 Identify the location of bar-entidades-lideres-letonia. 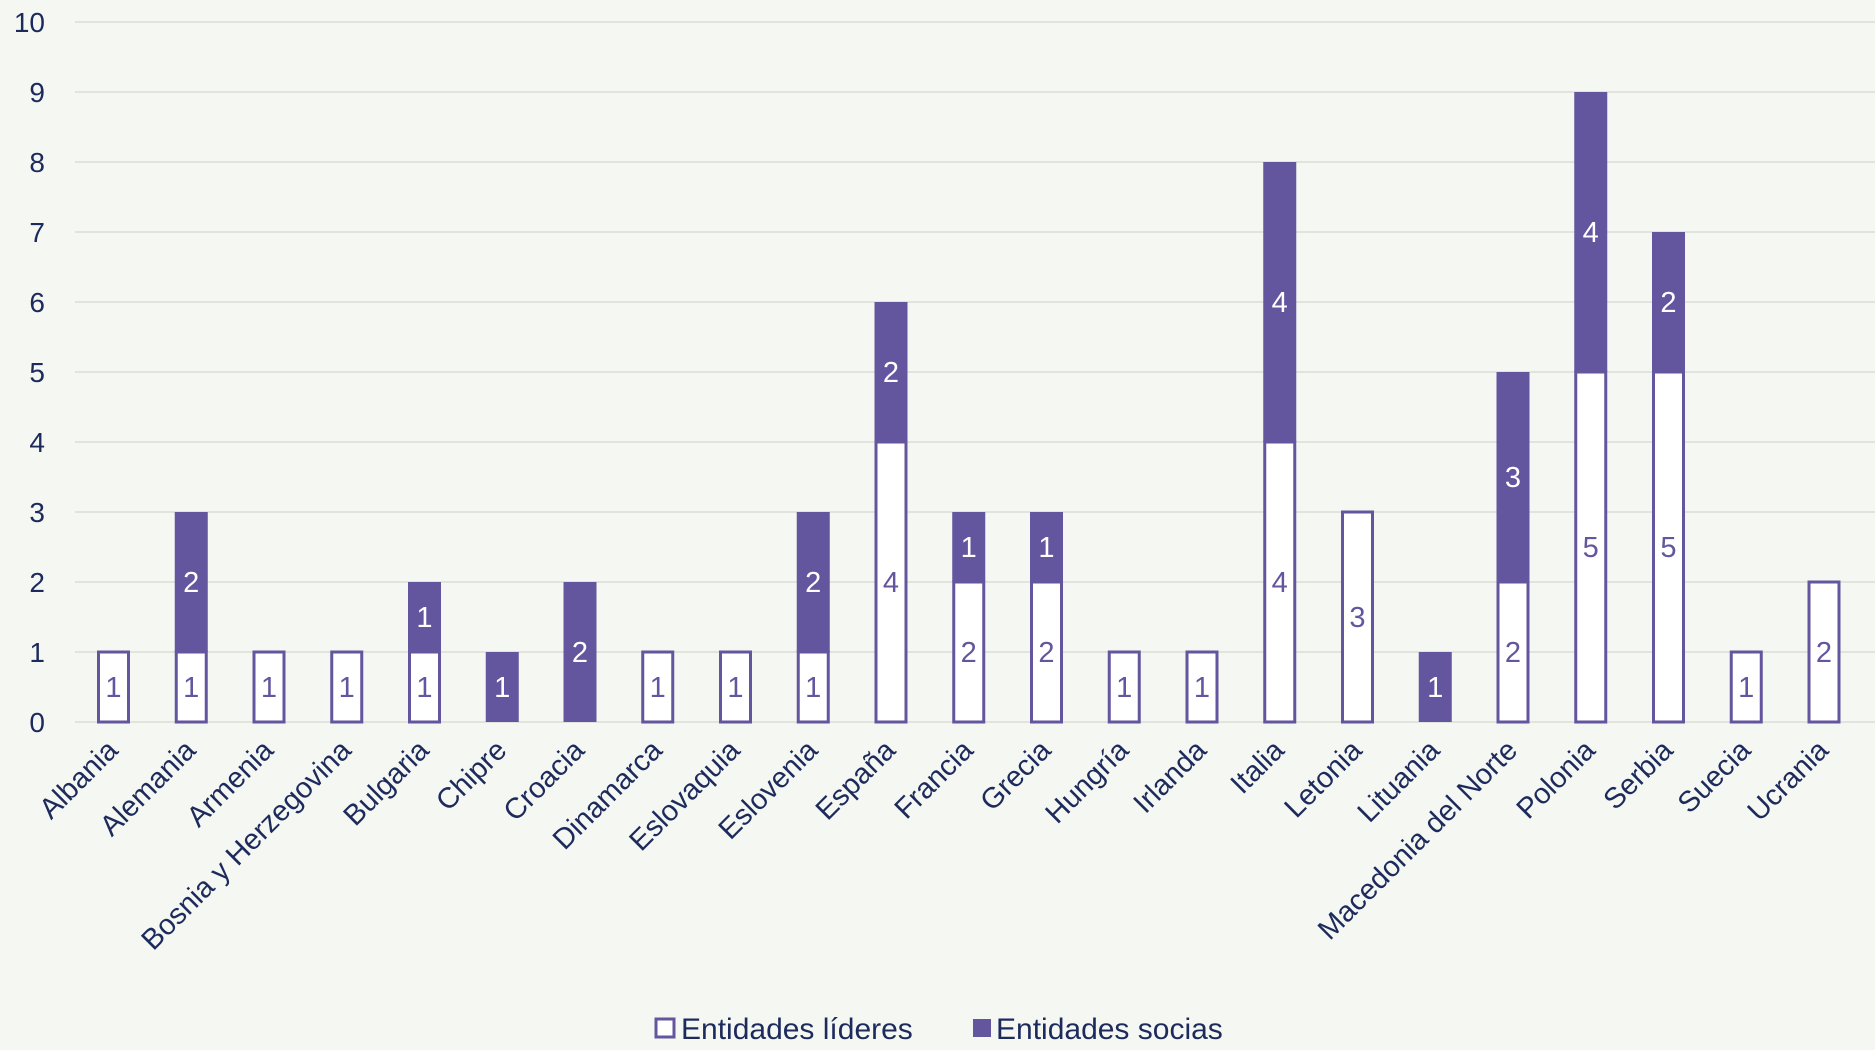
(1357, 617).